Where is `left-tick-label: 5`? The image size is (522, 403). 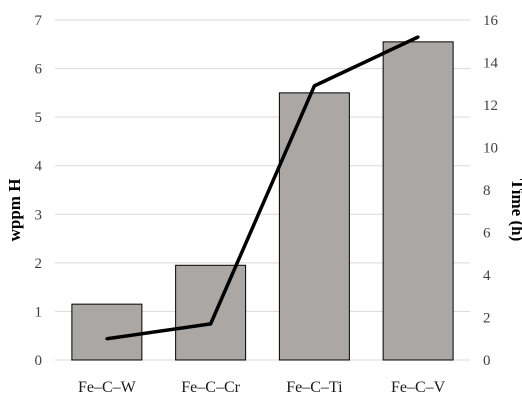
left-tick-label: 5 is located at coordinates (39, 118).